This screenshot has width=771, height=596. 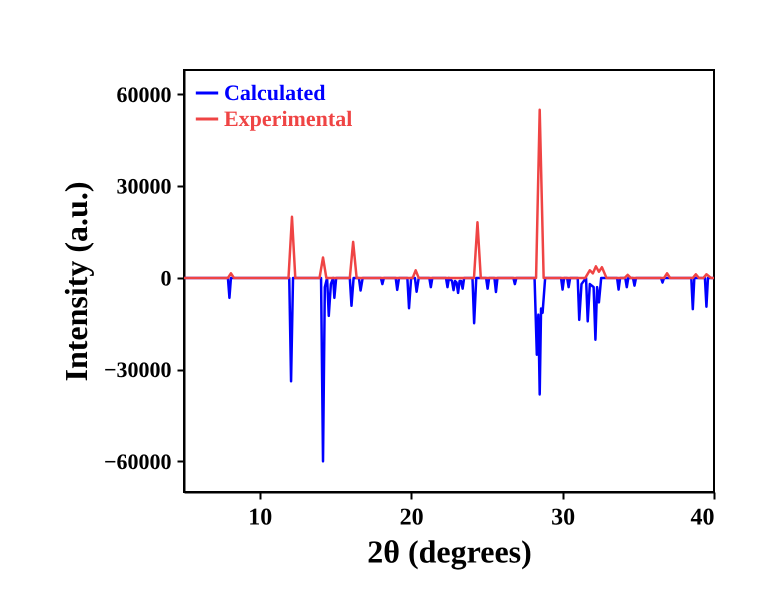 What do you see at coordinates (76, 281) in the screenshot?
I see `y-axis-title: Intensity (a.u.)` at bounding box center [76, 281].